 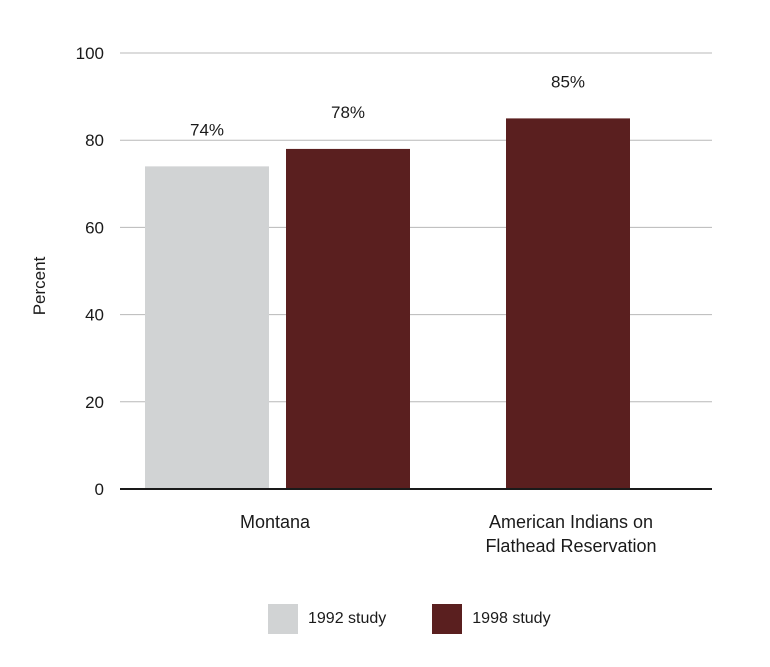 What do you see at coordinates (283, 619) in the screenshot?
I see `legend-swatch-1992` at bounding box center [283, 619].